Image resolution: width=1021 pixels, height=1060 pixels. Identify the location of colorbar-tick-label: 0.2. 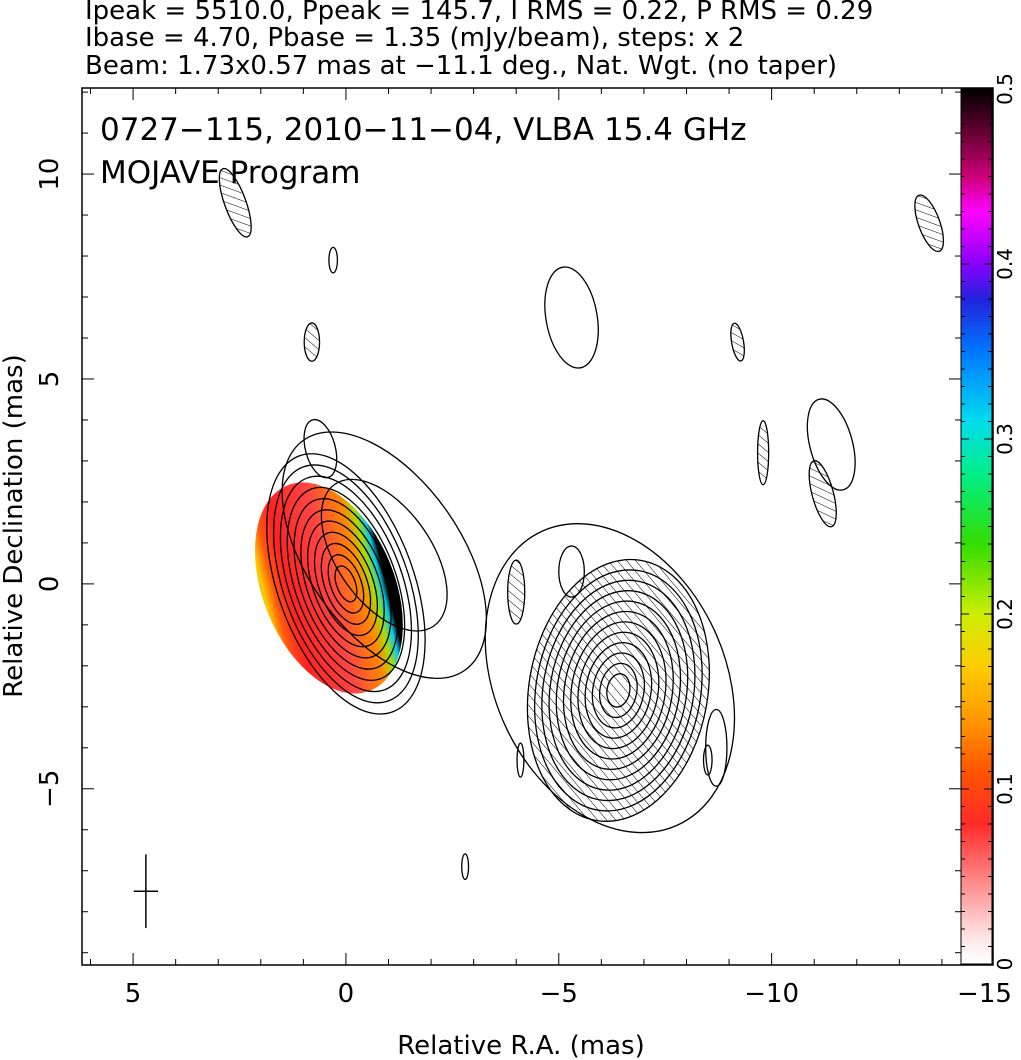
(1005, 614).